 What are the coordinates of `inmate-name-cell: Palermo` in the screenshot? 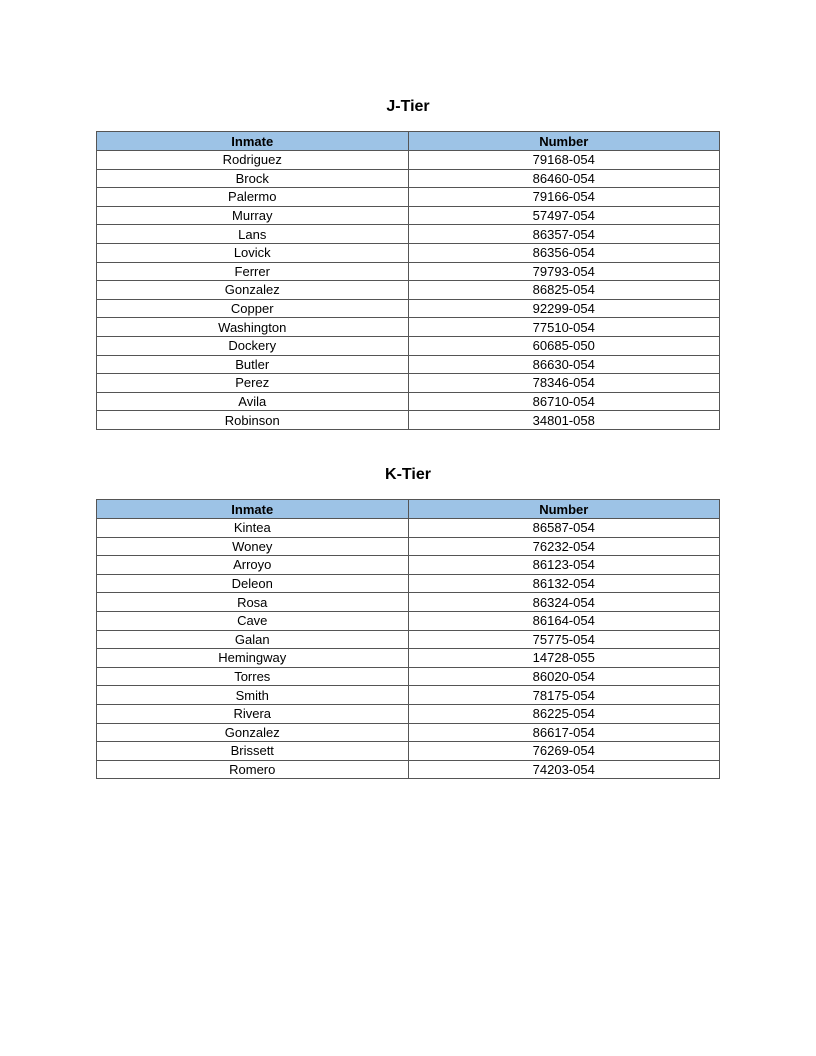 It's located at (252, 197).